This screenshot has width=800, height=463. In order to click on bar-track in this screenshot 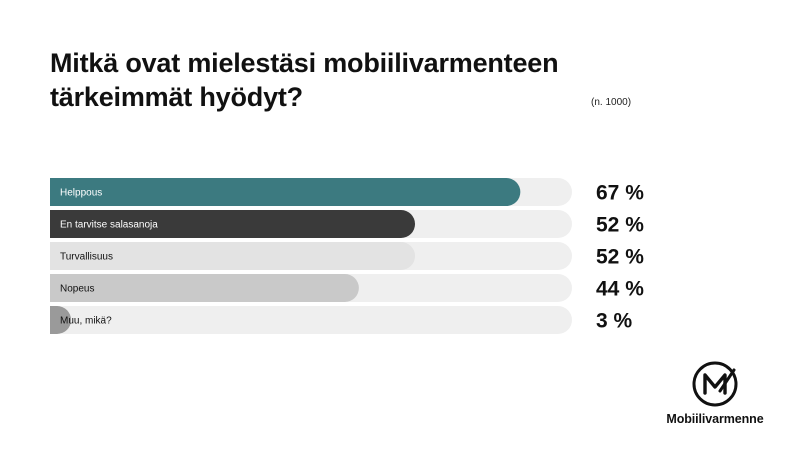, I will do `click(311, 320)`.